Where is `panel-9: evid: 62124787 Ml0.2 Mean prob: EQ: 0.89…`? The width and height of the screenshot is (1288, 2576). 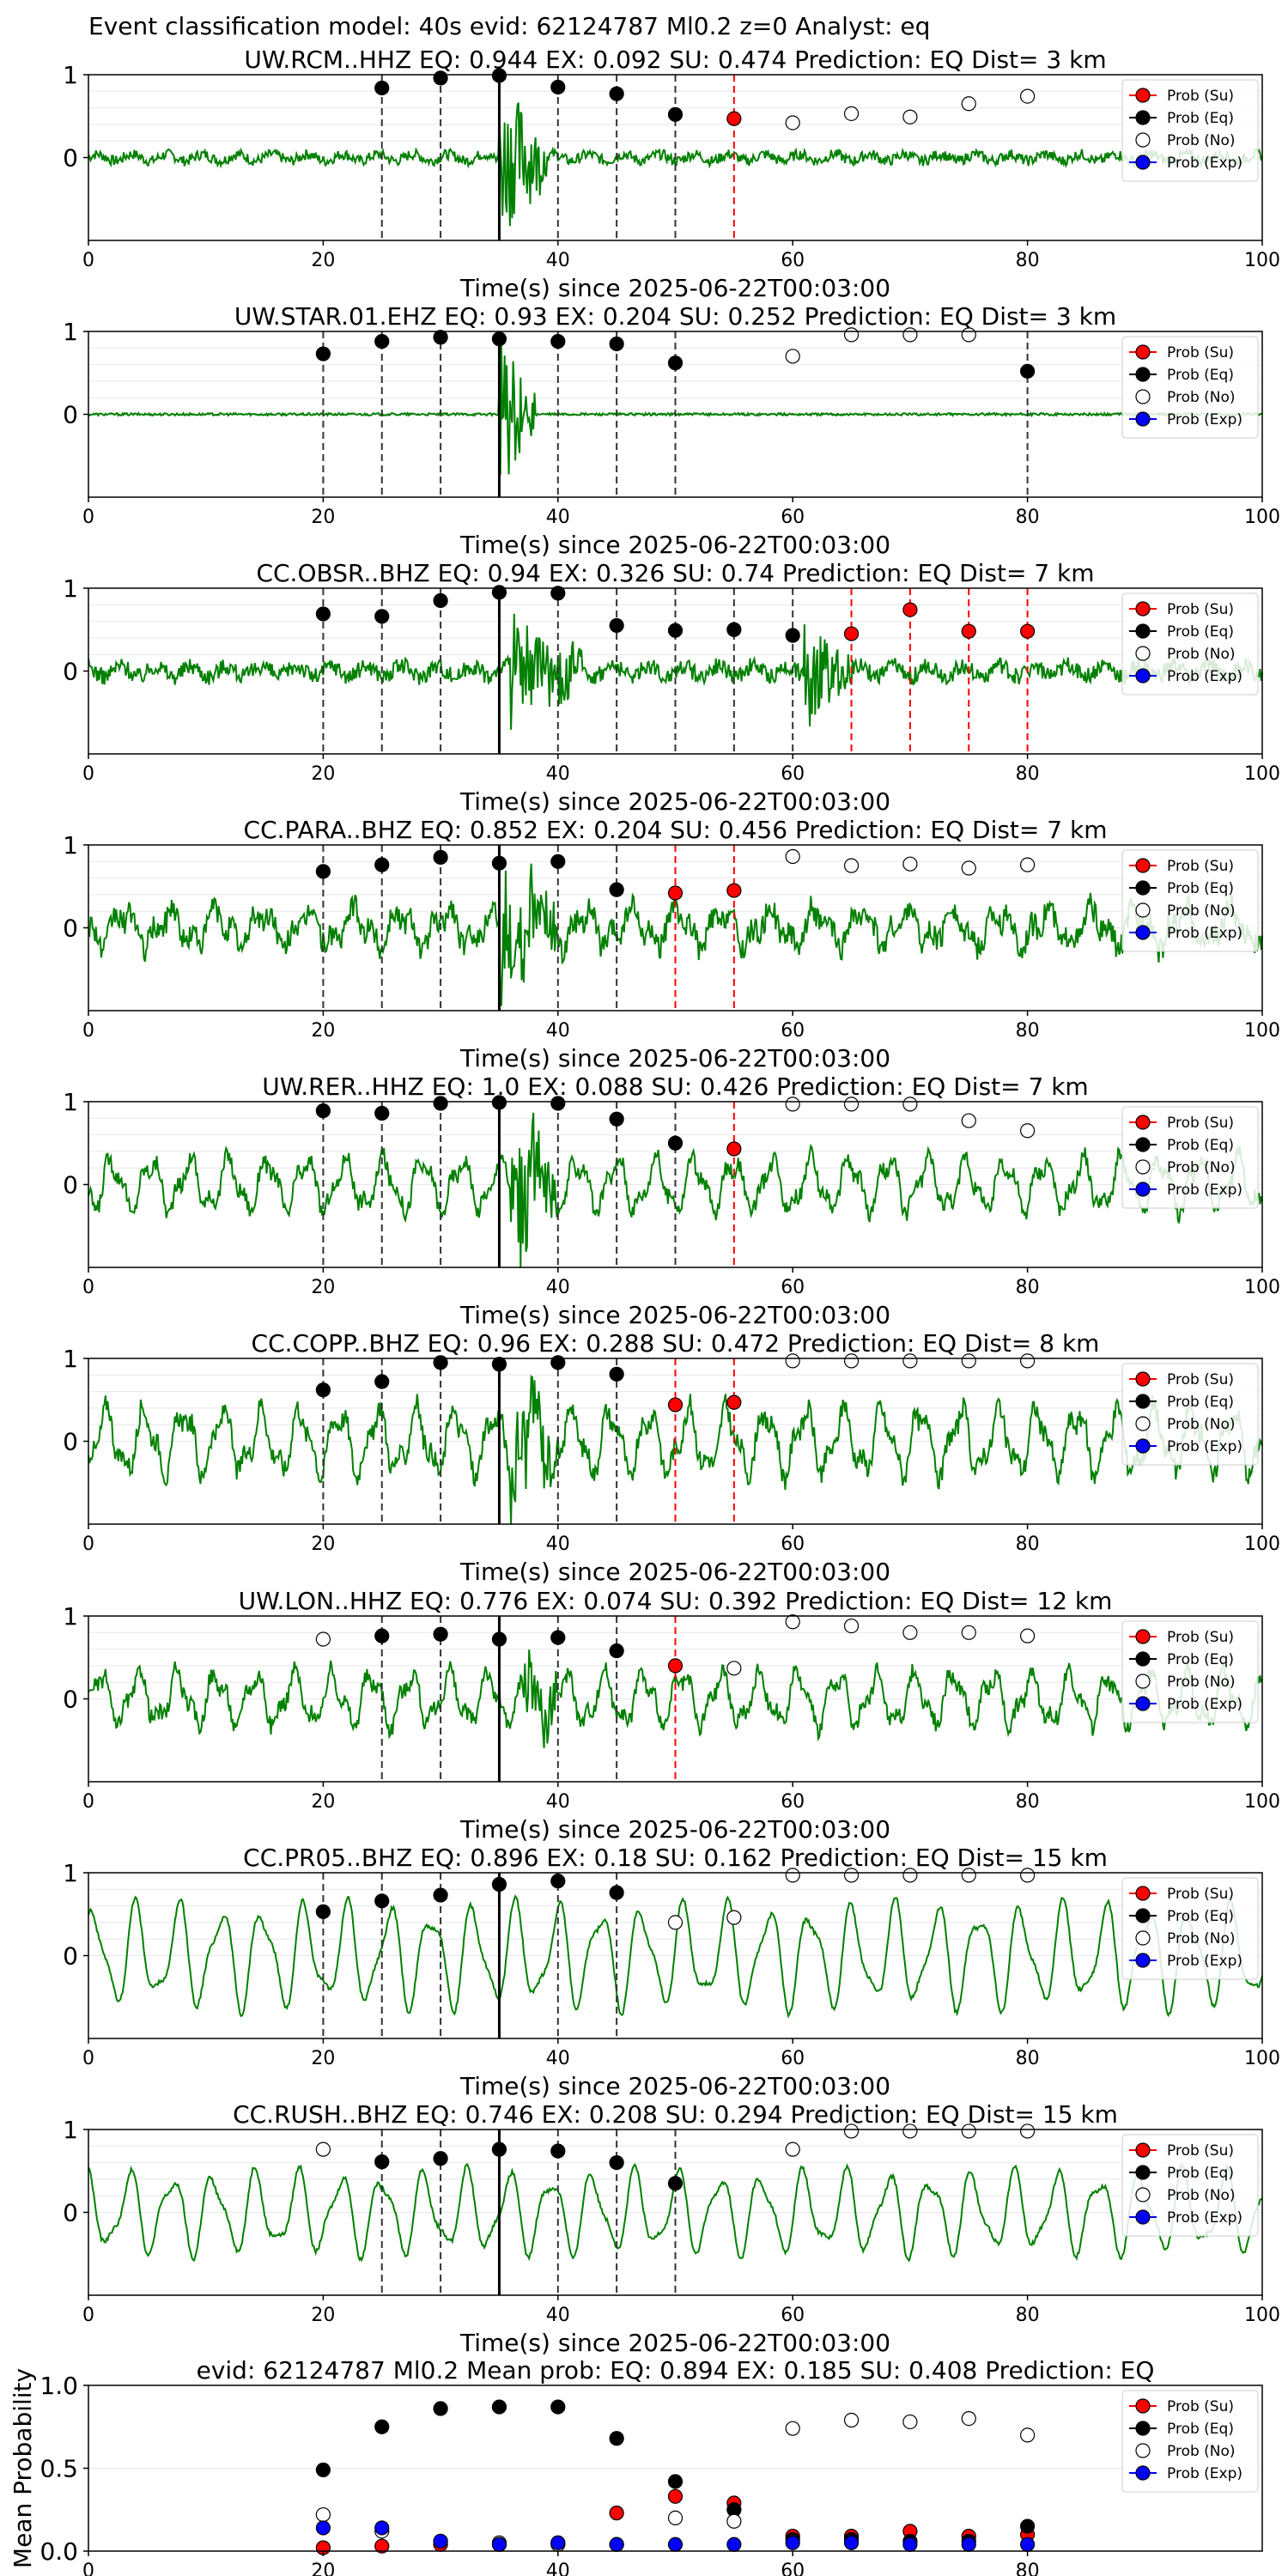 panel-9: evid: 62124787 Ml0.2 Mean prob: EQ: 0.89… is located at coordinates (636, 2466).